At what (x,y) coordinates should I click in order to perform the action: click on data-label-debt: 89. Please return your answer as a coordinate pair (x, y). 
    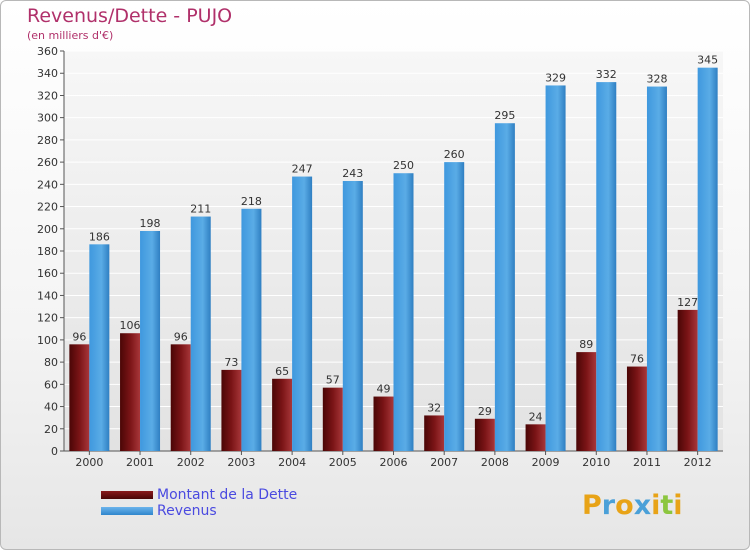
    Looking at the image, I should click on (586, 344).